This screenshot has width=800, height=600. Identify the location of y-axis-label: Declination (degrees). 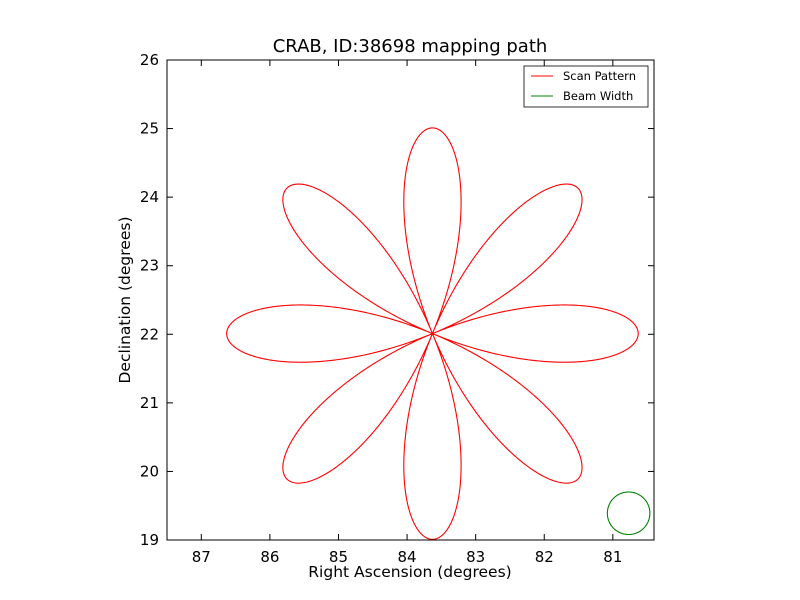
(125, 299).